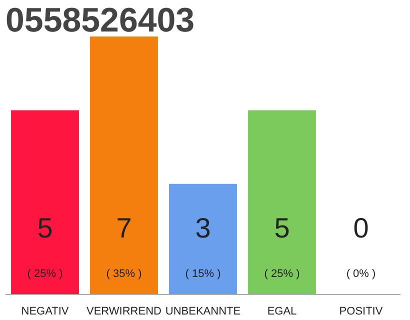 This screenshot has height=320, width=410. What do you see at coordinates (124, 274) in the screenshot?
I see `annotation: ( 35% )` at bounding box center [124, 274].